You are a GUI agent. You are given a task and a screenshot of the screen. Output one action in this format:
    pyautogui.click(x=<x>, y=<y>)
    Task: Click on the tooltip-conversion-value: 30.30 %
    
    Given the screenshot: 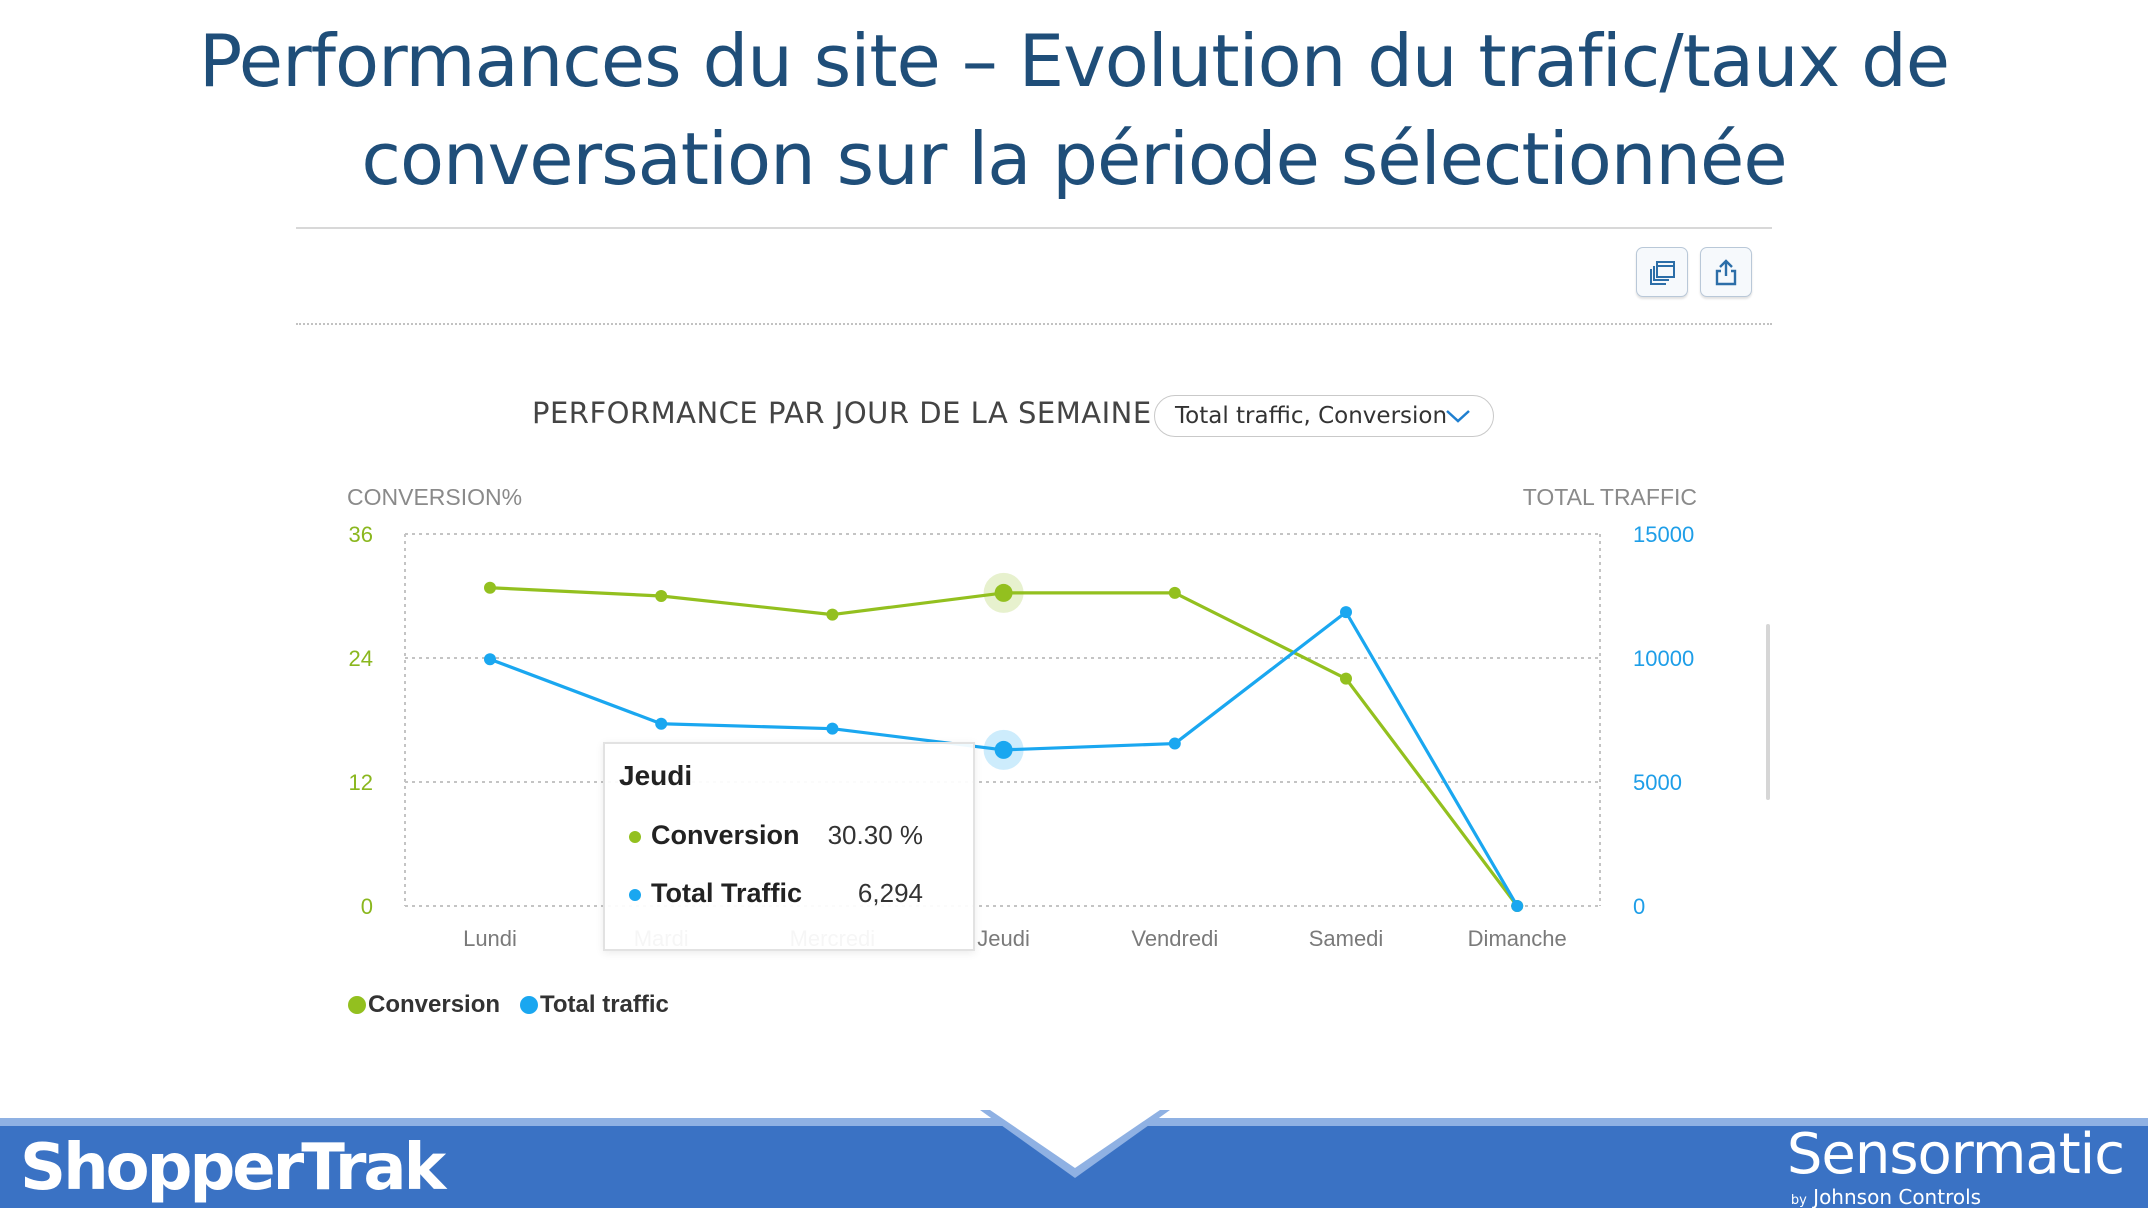 What is the action you would take?
    pyautogui.click(x=875, y=835)
    